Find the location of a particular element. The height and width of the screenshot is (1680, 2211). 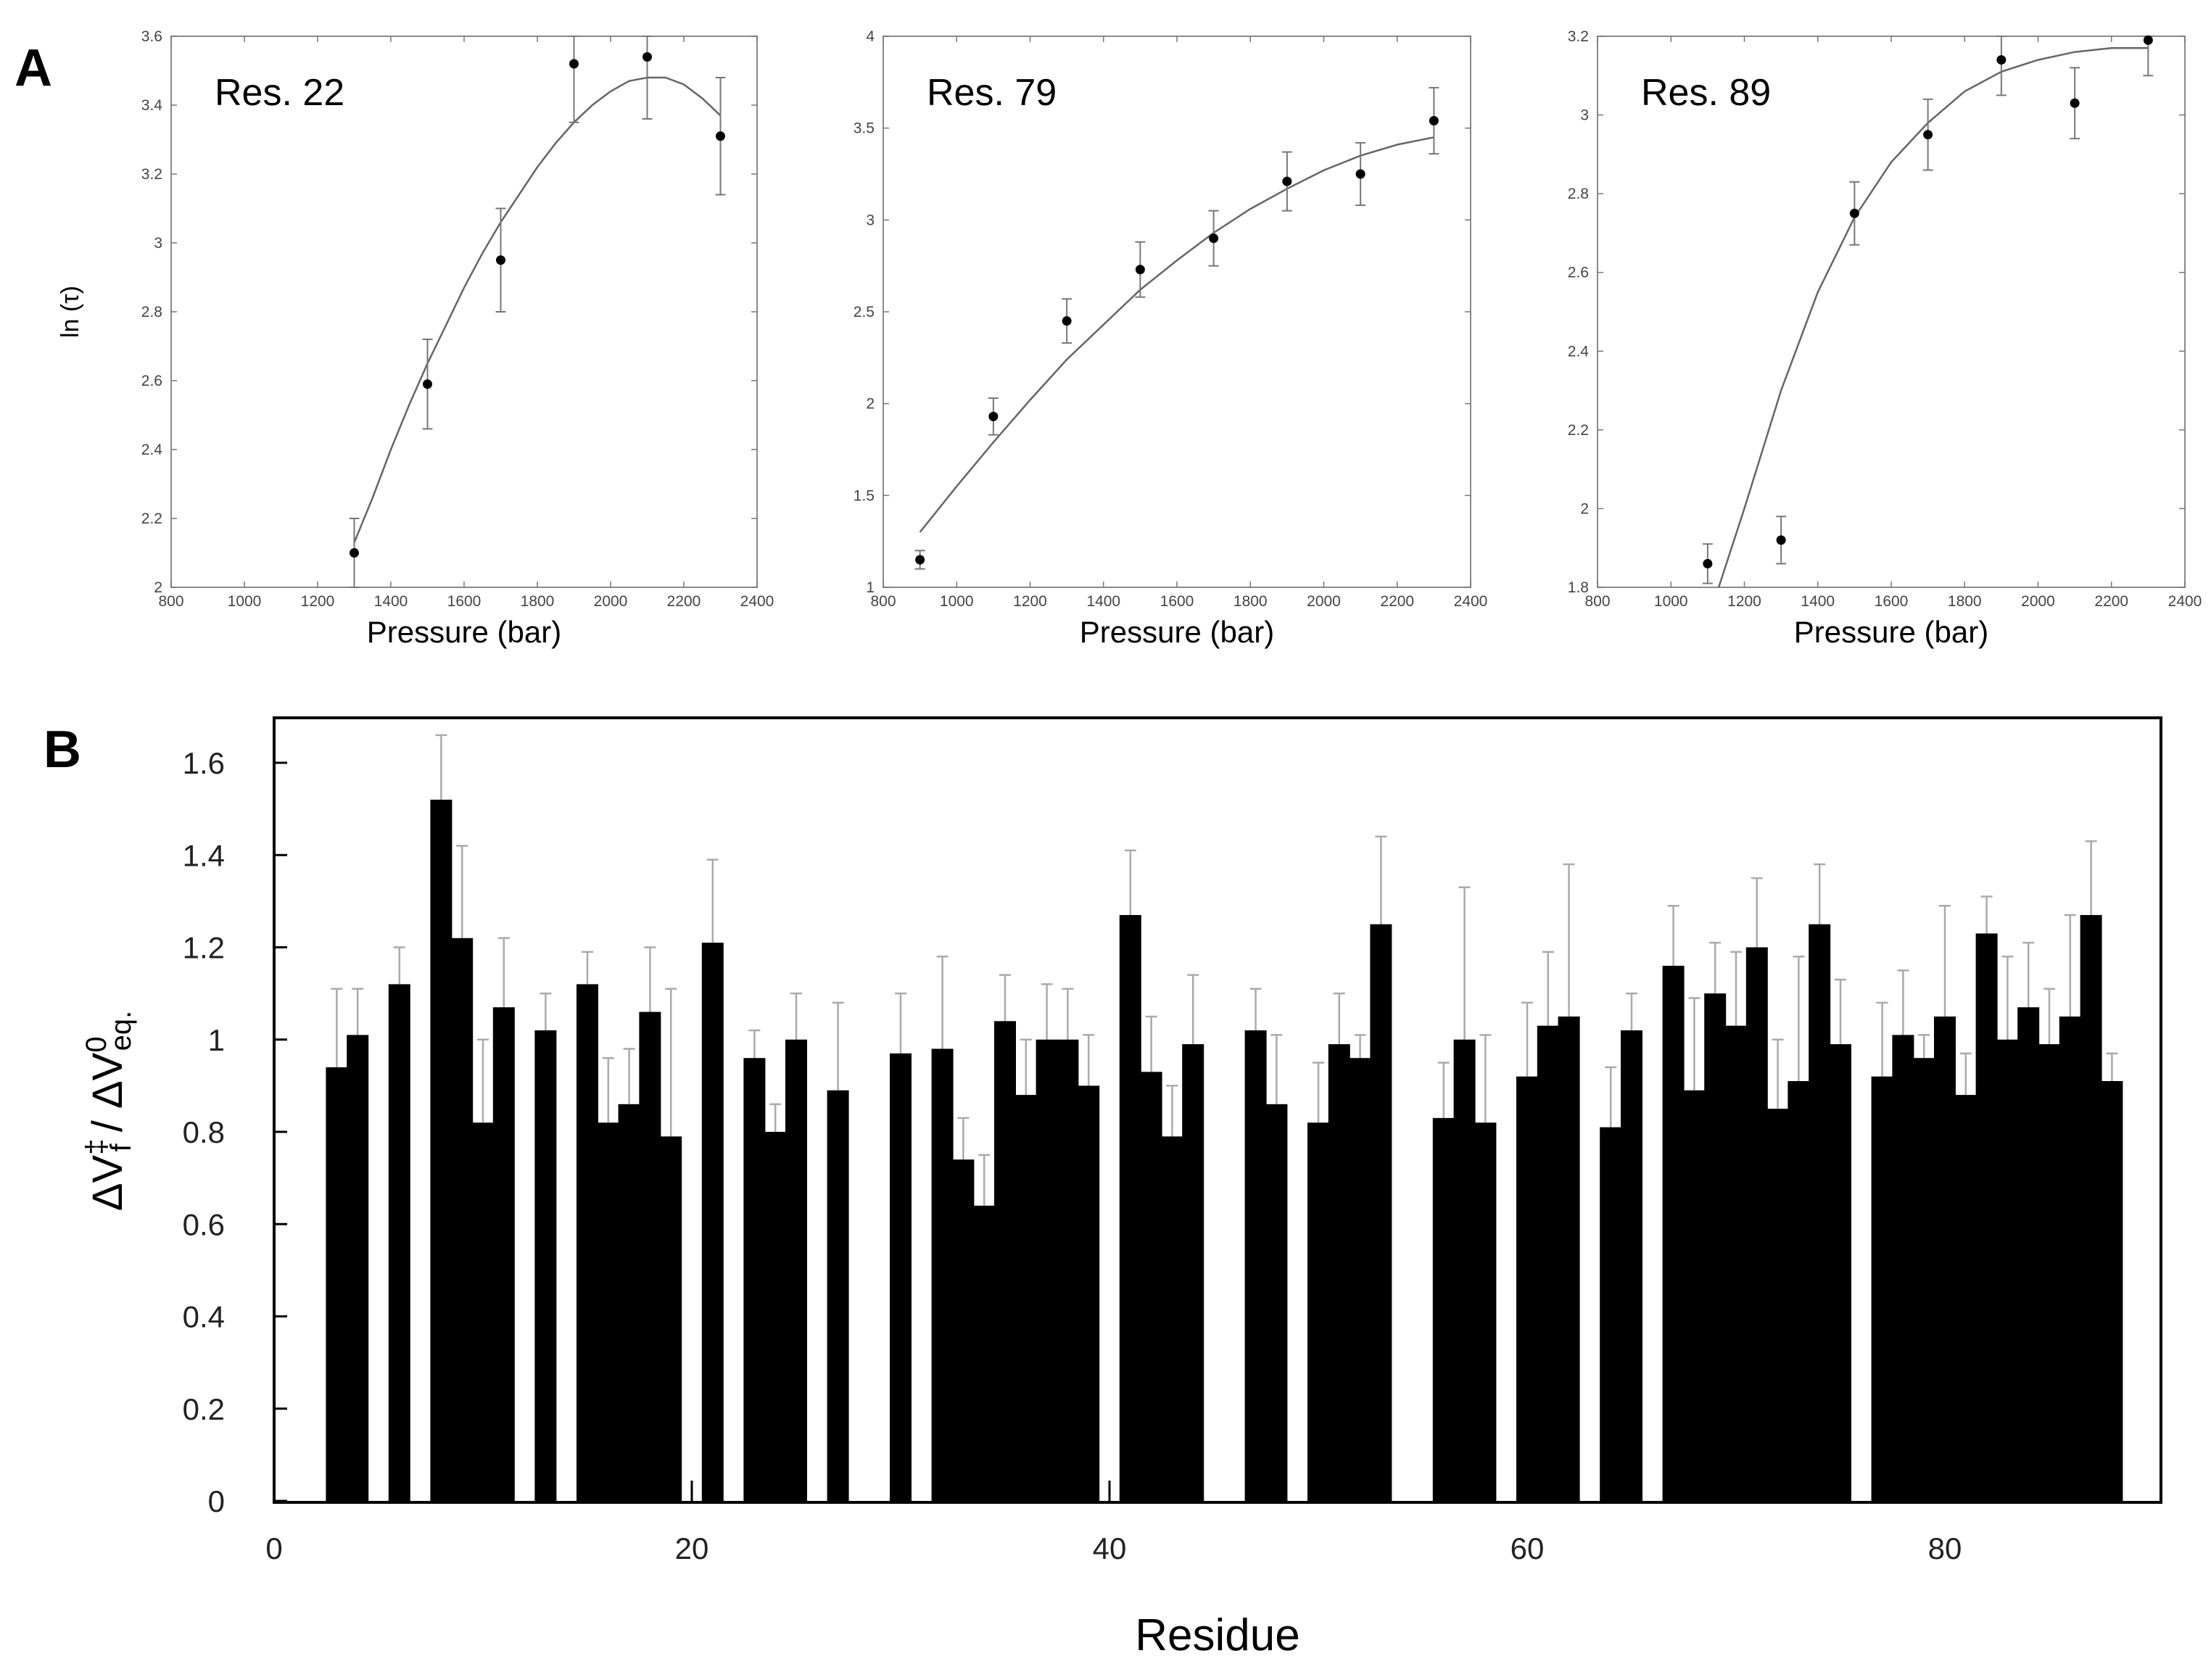

panel-label-b: B is located at coordinates (63, 750).